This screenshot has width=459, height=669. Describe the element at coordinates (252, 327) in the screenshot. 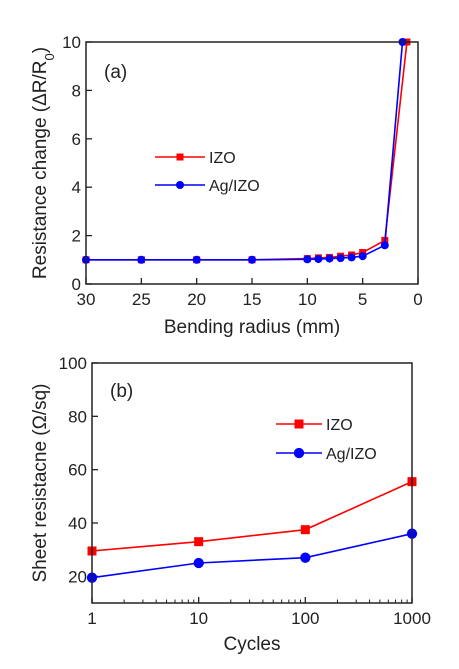

I see `panel-a-xlabel: Bending radius (mm)` at that location.